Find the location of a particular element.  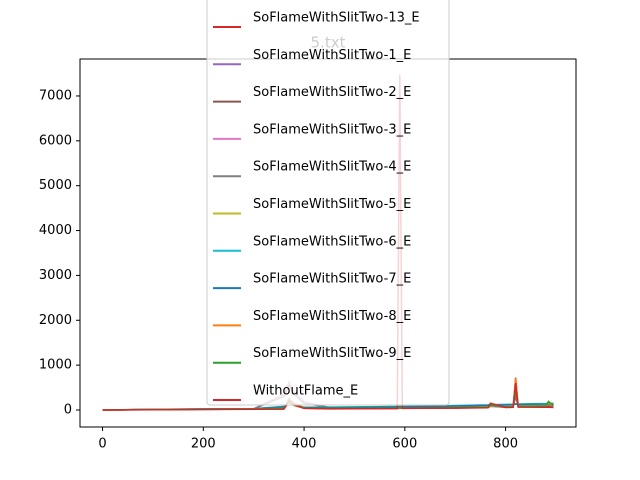

y-tick-label: 1000 is located at coordinates (55, 365).